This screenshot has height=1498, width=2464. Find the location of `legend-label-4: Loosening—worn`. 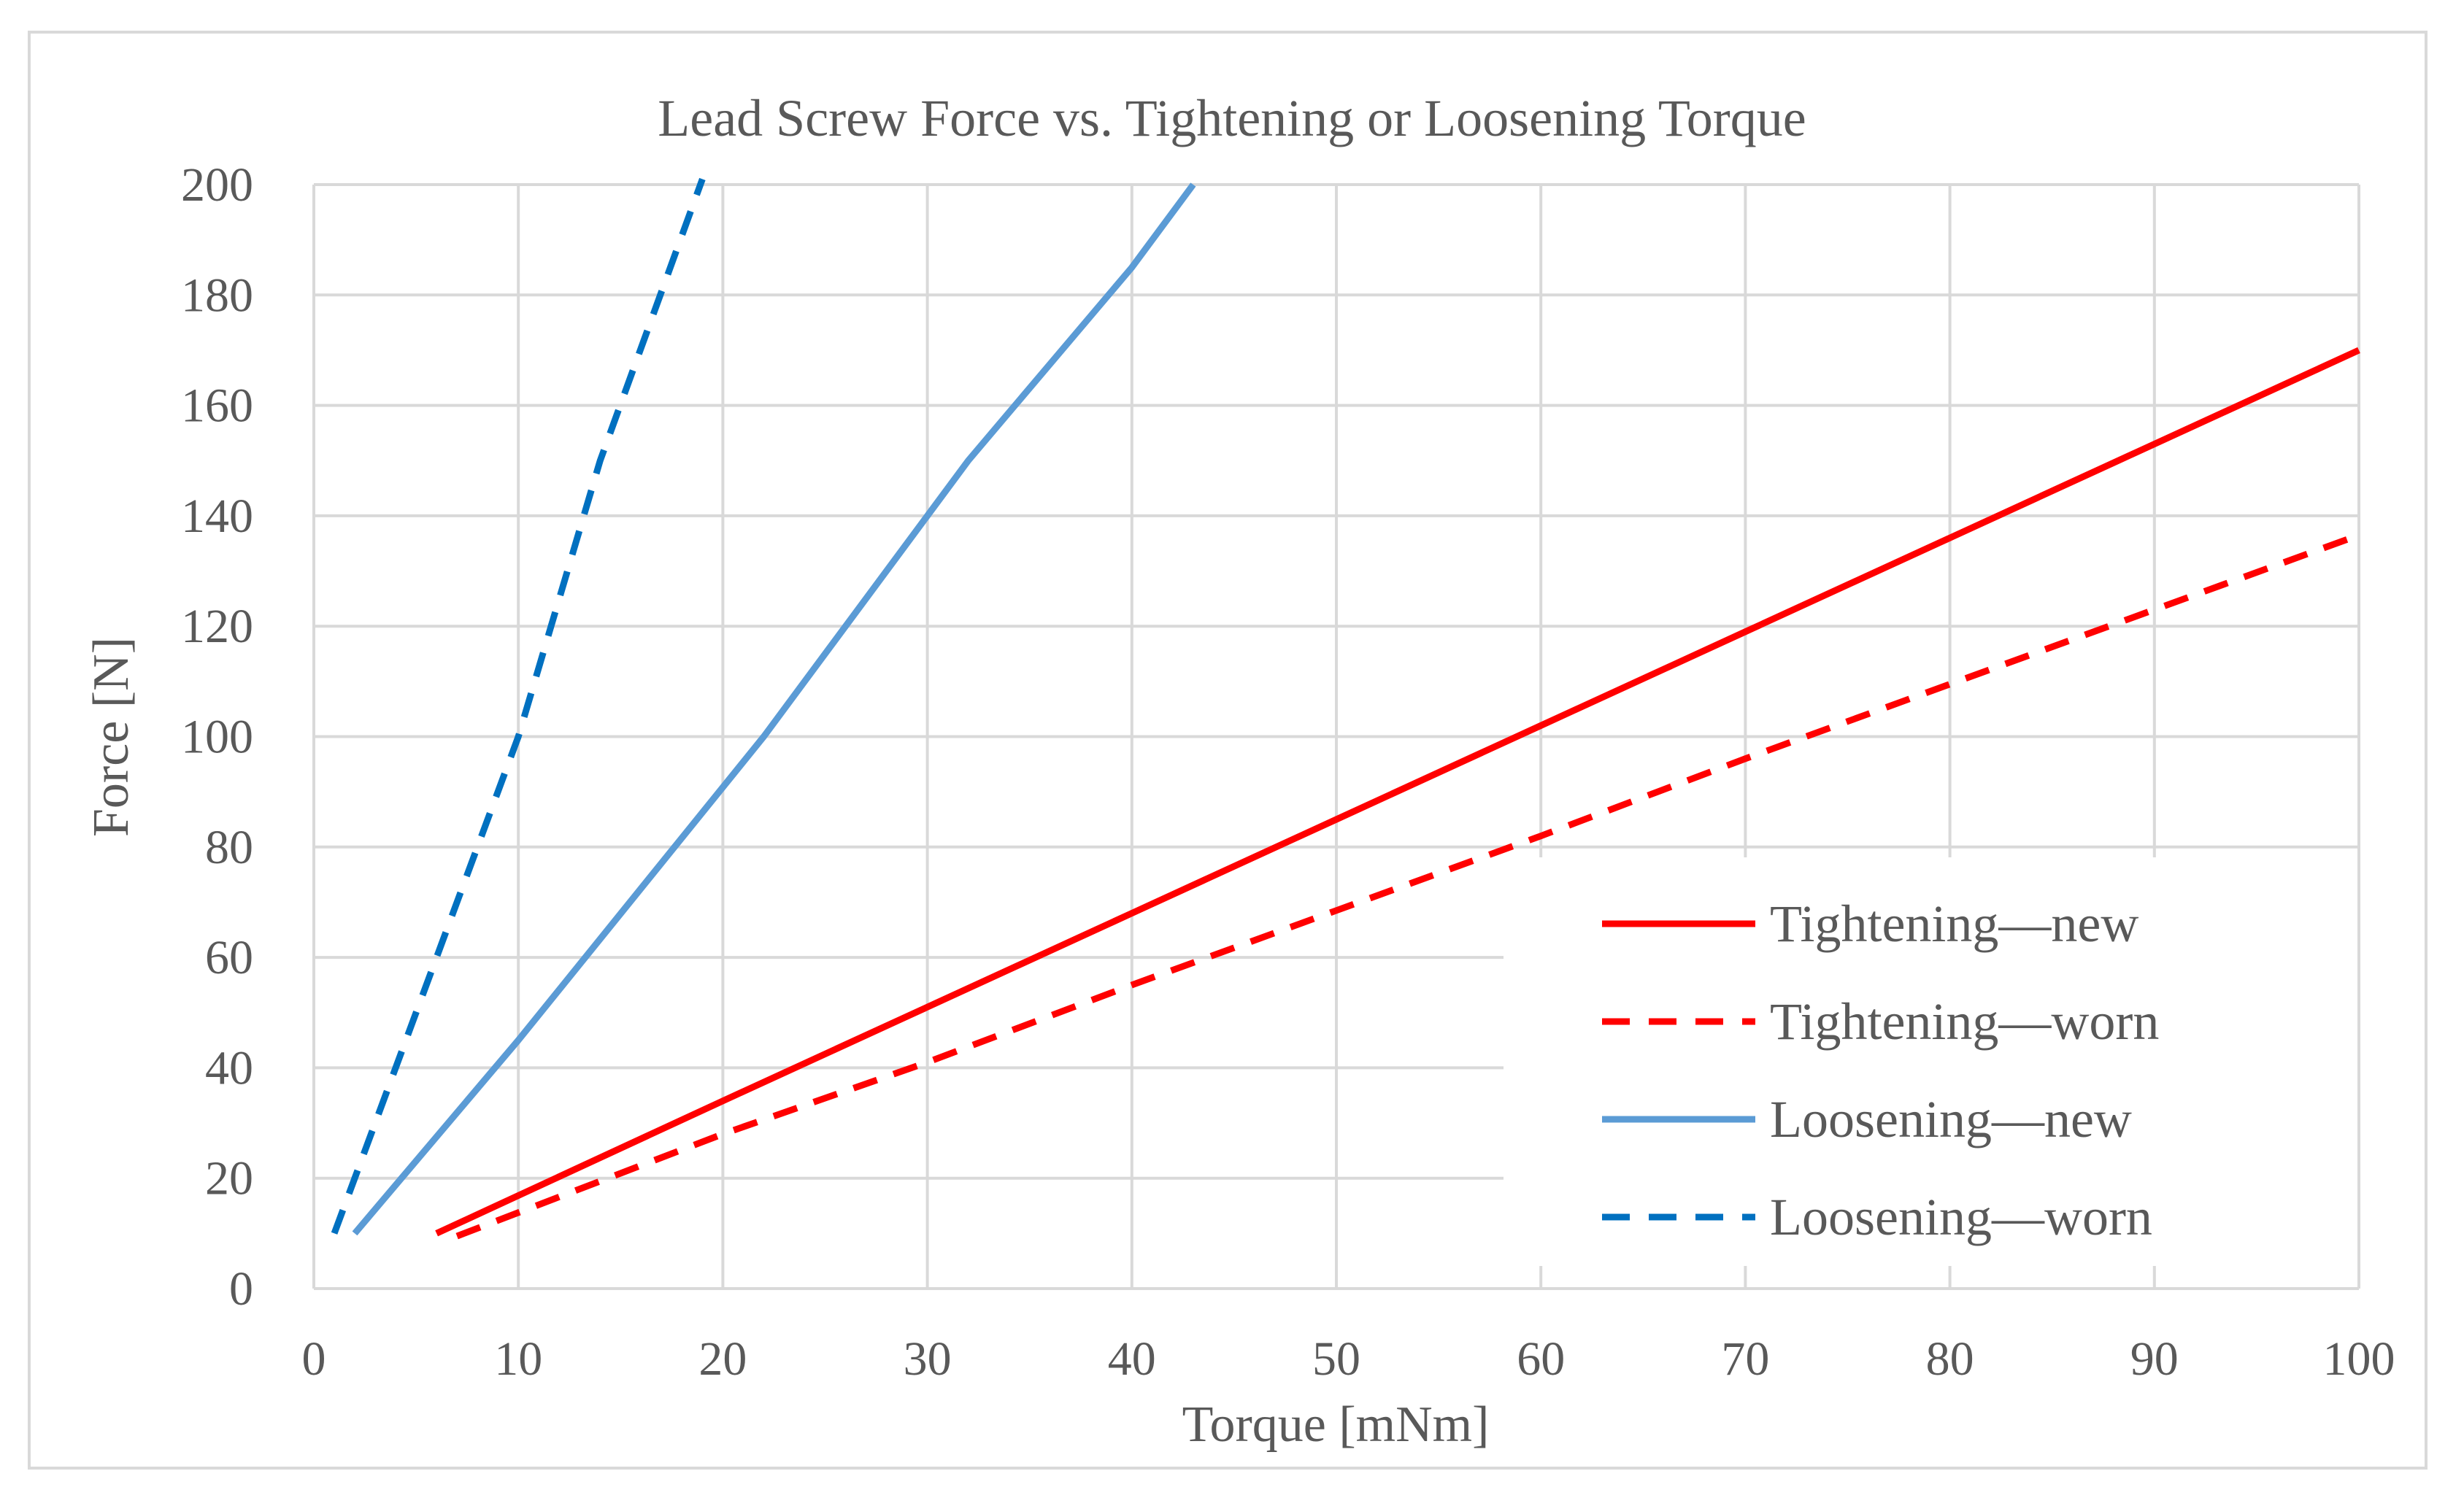

legend-label-4: Loosening—worn is located at coordinates (1961, 1217).